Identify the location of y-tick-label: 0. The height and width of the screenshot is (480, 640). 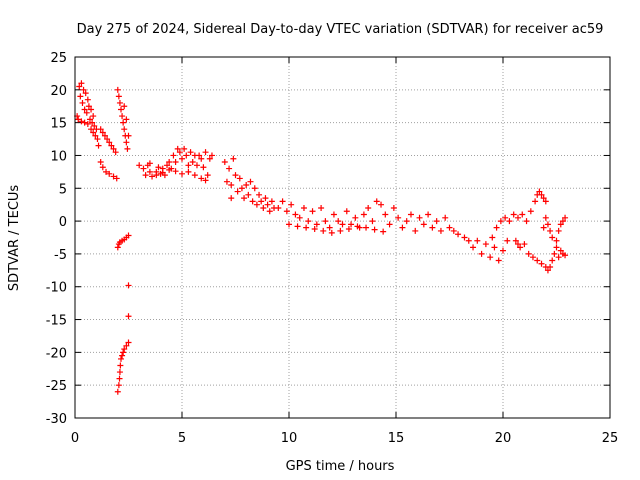
(63, 222).